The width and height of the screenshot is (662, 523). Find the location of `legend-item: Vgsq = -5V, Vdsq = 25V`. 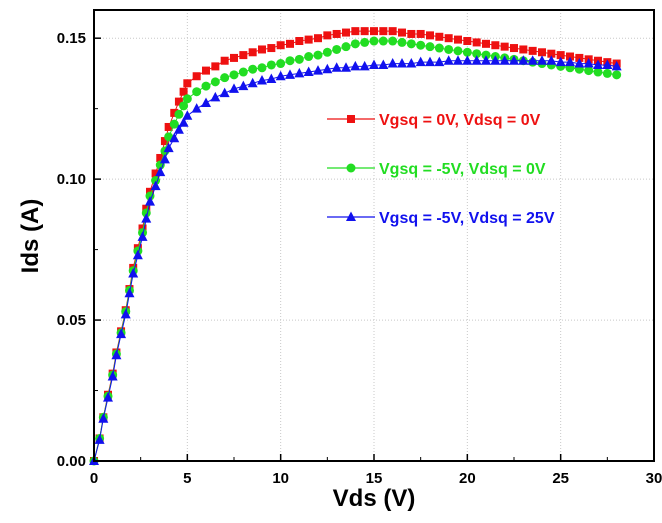

legend-item: Vgsq = -5V, Vdsq = 25V is located at coordinates (441, 218).